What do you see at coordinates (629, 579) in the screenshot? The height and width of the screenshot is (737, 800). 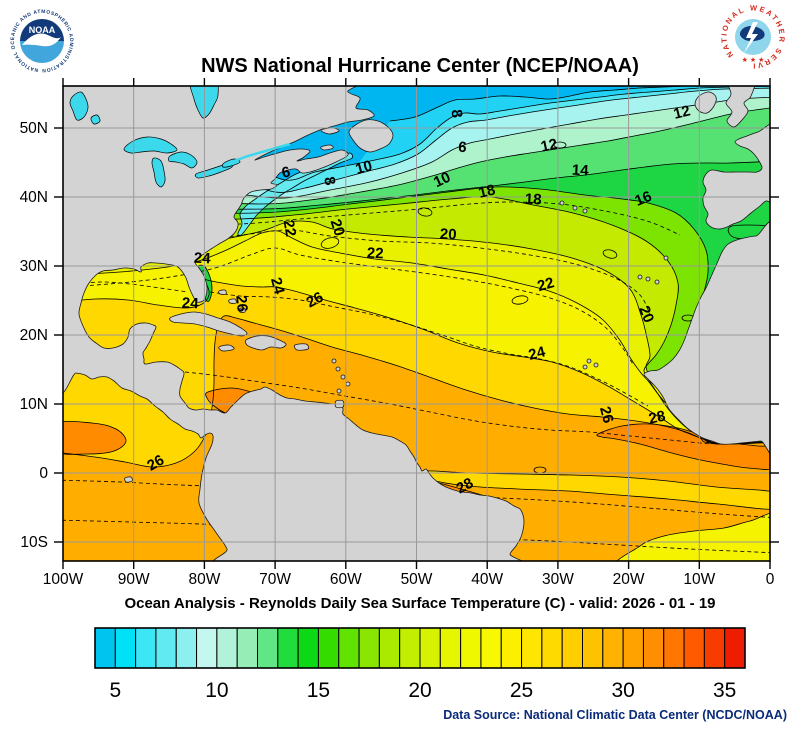 I see `longitude-tick-label: 20W` at bounding box center [629, 579].